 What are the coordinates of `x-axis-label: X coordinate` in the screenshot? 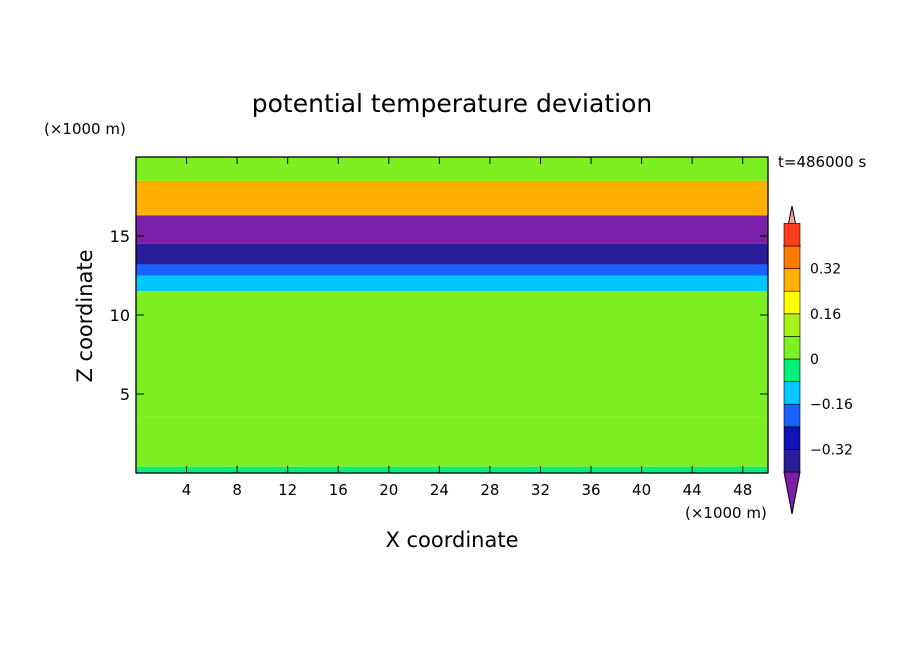 It's located at (451, 540).